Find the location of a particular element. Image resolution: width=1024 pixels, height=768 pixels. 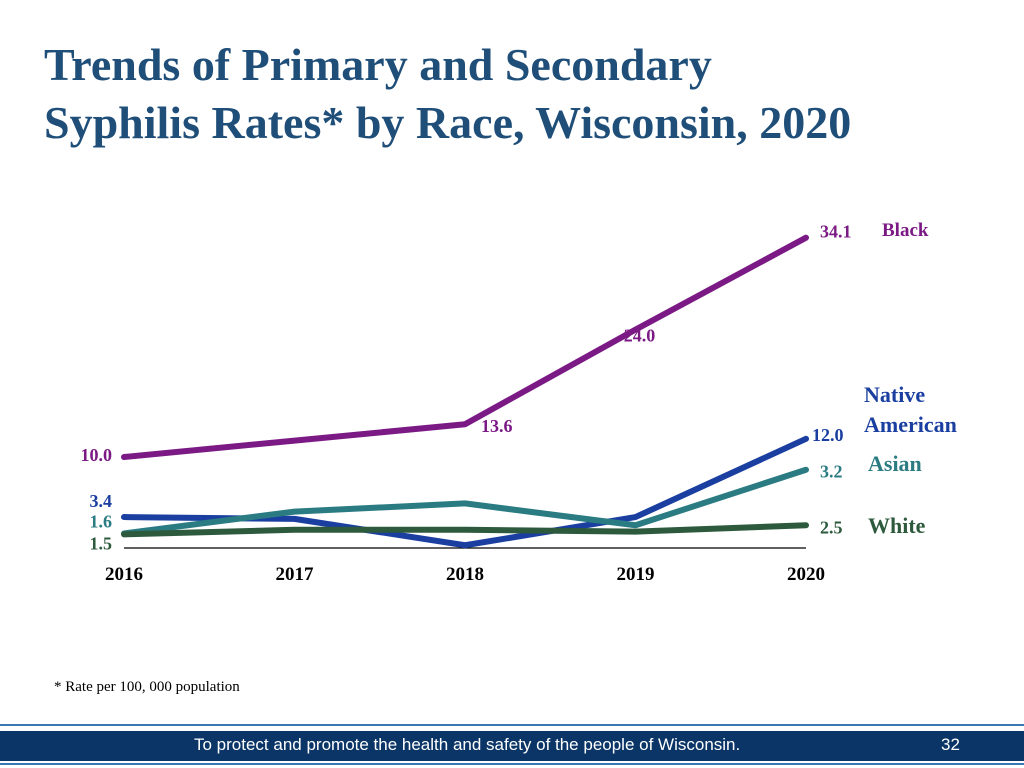

x-tick-label-2019: 2019 is located at coordinates (636, 574).